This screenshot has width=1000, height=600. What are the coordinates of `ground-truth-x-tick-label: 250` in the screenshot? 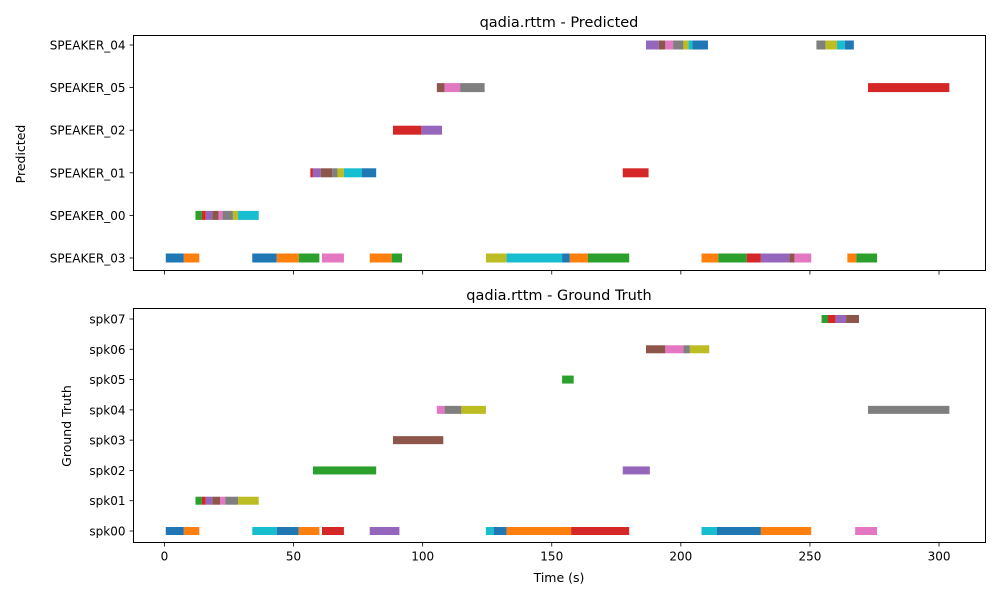 It's located at (809, 557).